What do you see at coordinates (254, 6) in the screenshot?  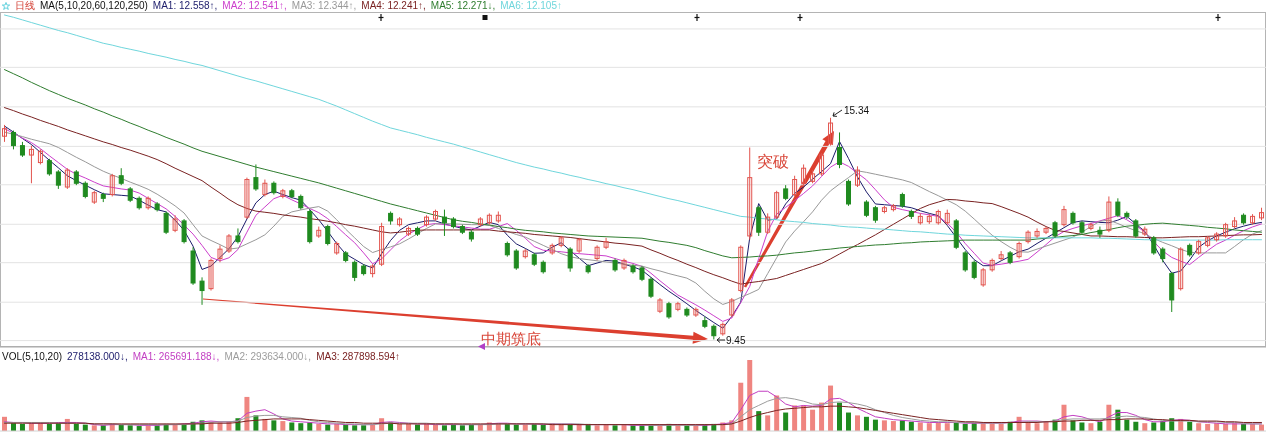 I see `text: MA2: 12.541↑,` at bounding box center [254, 6].